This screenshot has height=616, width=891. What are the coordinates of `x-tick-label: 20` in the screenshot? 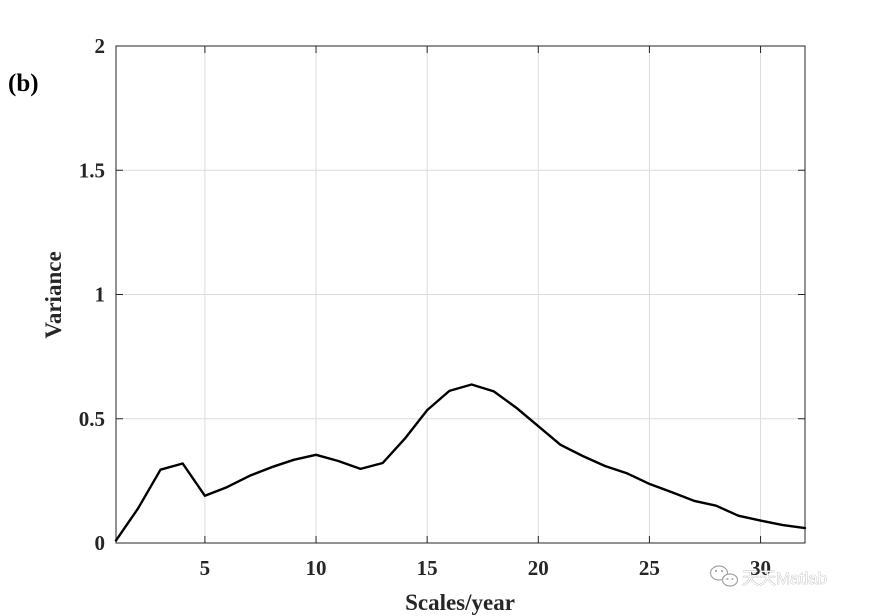 It's located at (538, 568).